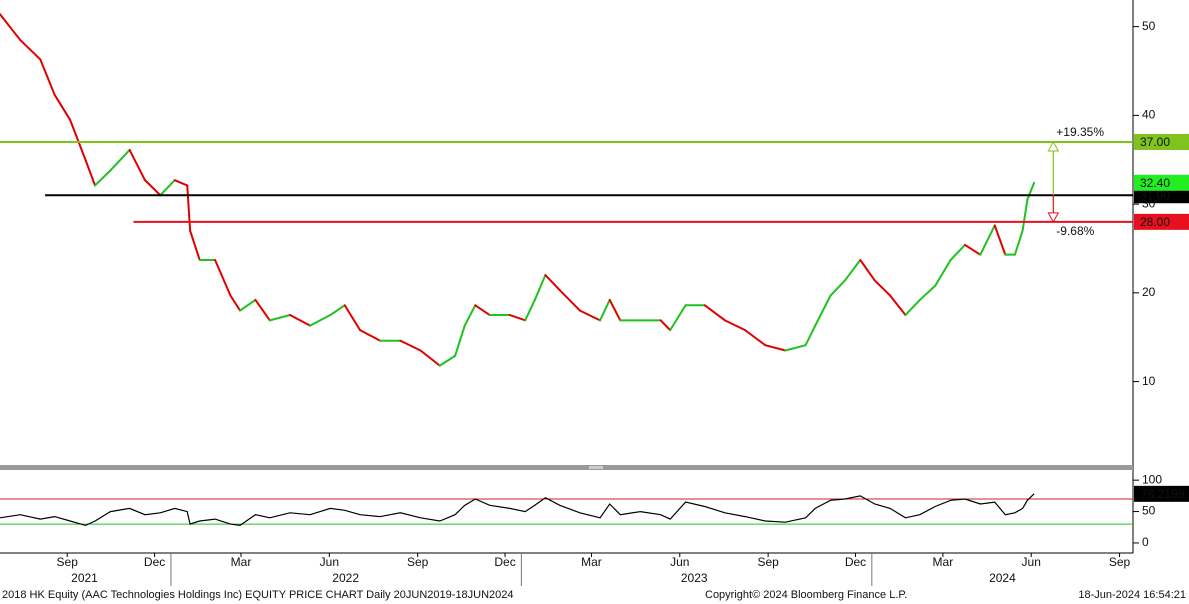 This screenshot has height=604, width=1189. Describe the element at coordinates (1145, 542) in the screenshot. I see `y-tick-label: 0` at that location.